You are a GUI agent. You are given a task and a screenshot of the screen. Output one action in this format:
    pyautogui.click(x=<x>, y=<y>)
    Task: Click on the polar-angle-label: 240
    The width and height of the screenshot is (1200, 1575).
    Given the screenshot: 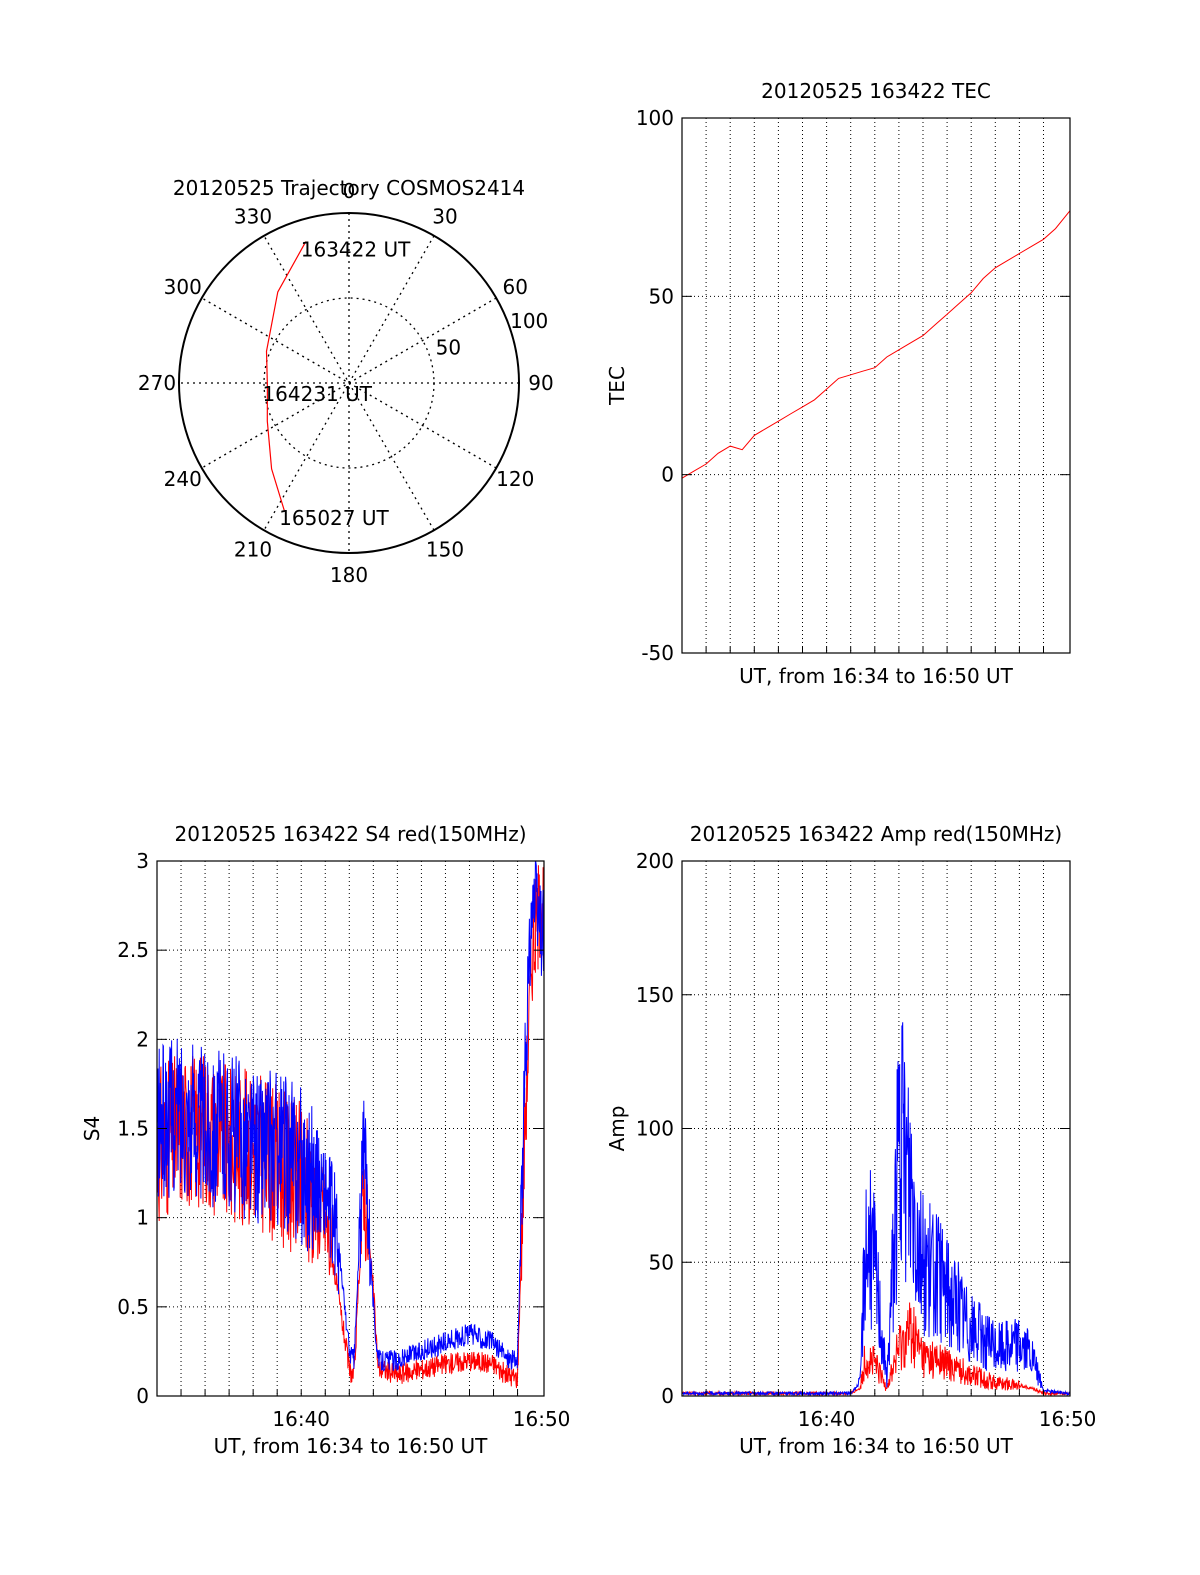 What is the action you would take?
    pyautogui.click(x=183, y=479)
    